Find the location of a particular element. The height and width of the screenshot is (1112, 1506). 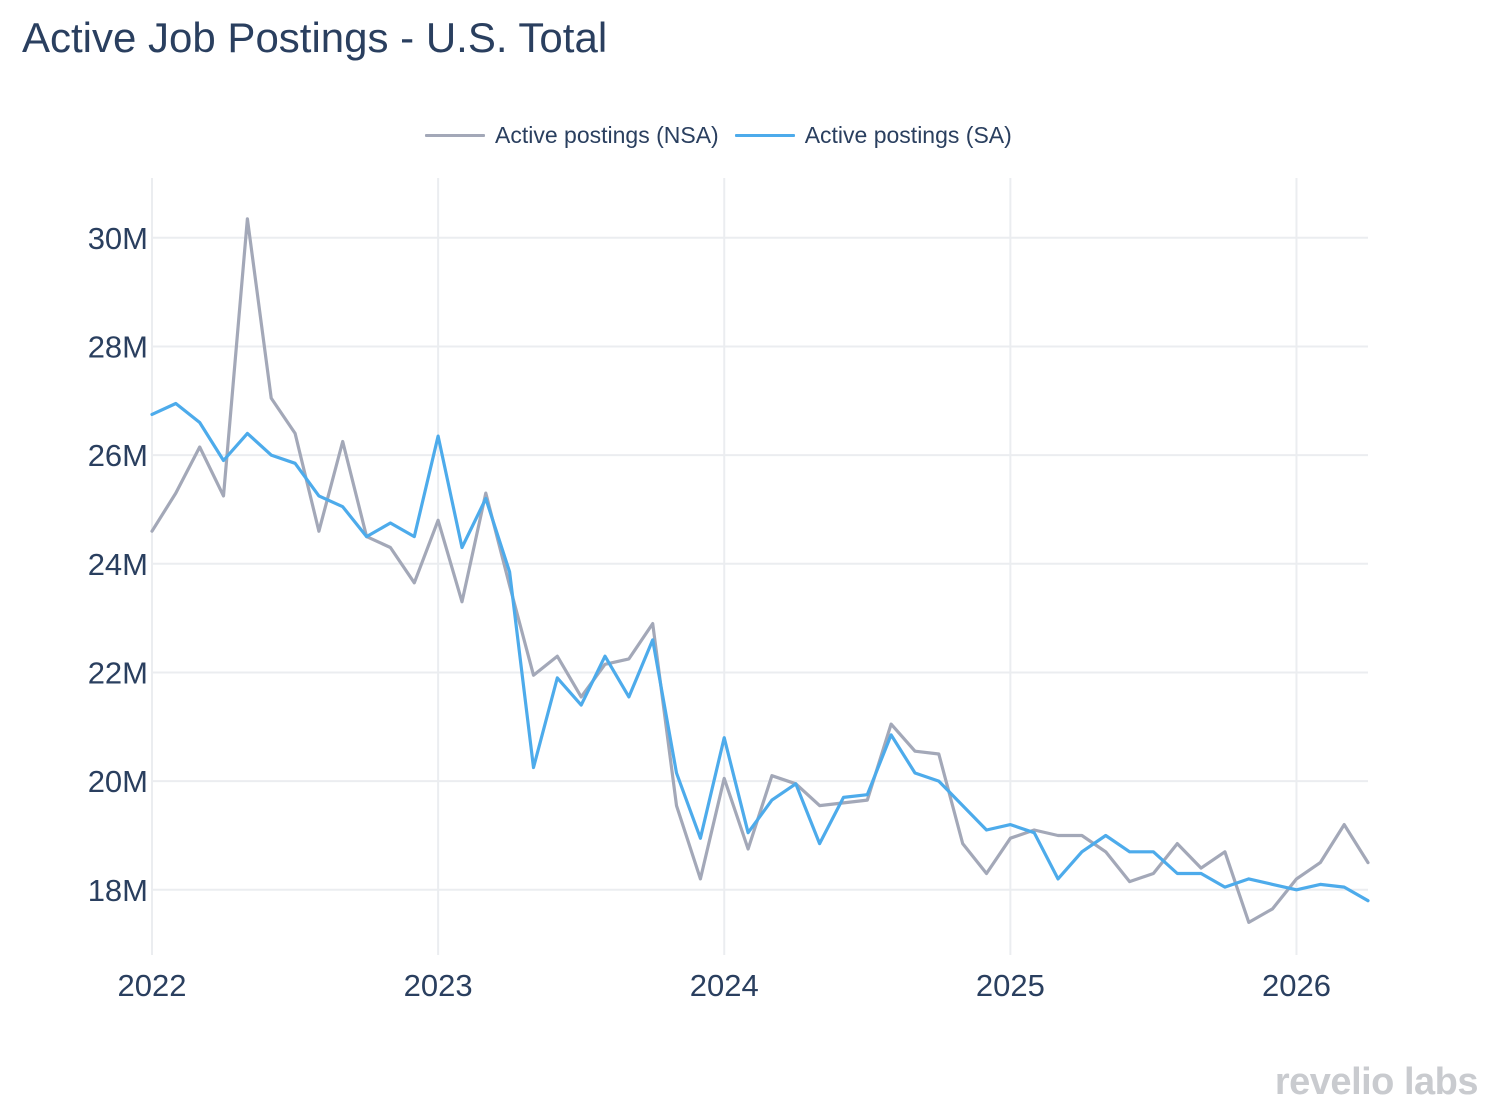

y-tick-label: 30M is located at coordinates (118, 238).